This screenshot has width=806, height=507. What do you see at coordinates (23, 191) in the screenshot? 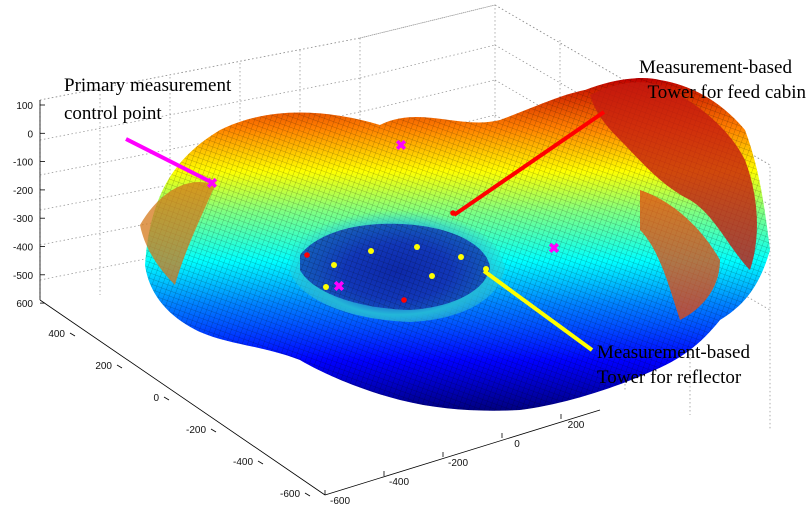
I see `z-axis-tick-label: -200` at bounding box center [23, 191].